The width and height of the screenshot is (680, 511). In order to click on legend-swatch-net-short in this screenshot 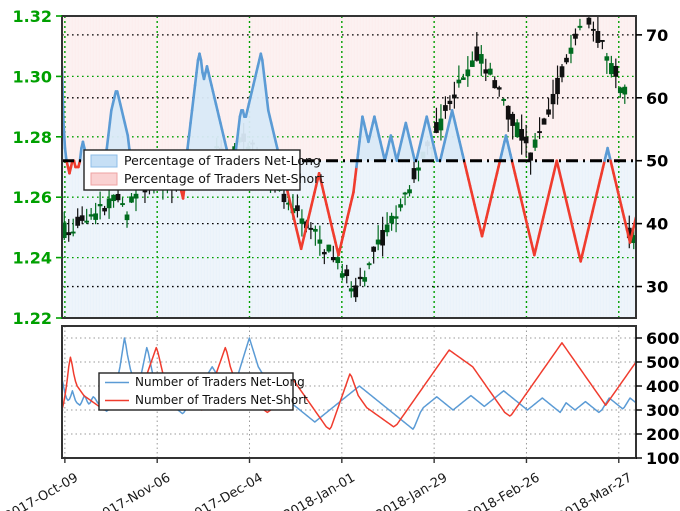, I will do `click(104, 179)`.